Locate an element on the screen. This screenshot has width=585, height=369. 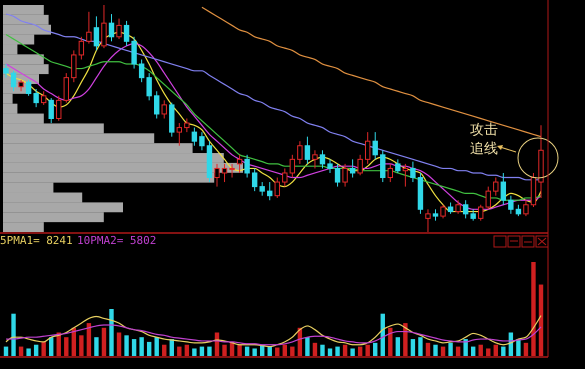
text: 5PMA1= is located at coordinates (20, 240).